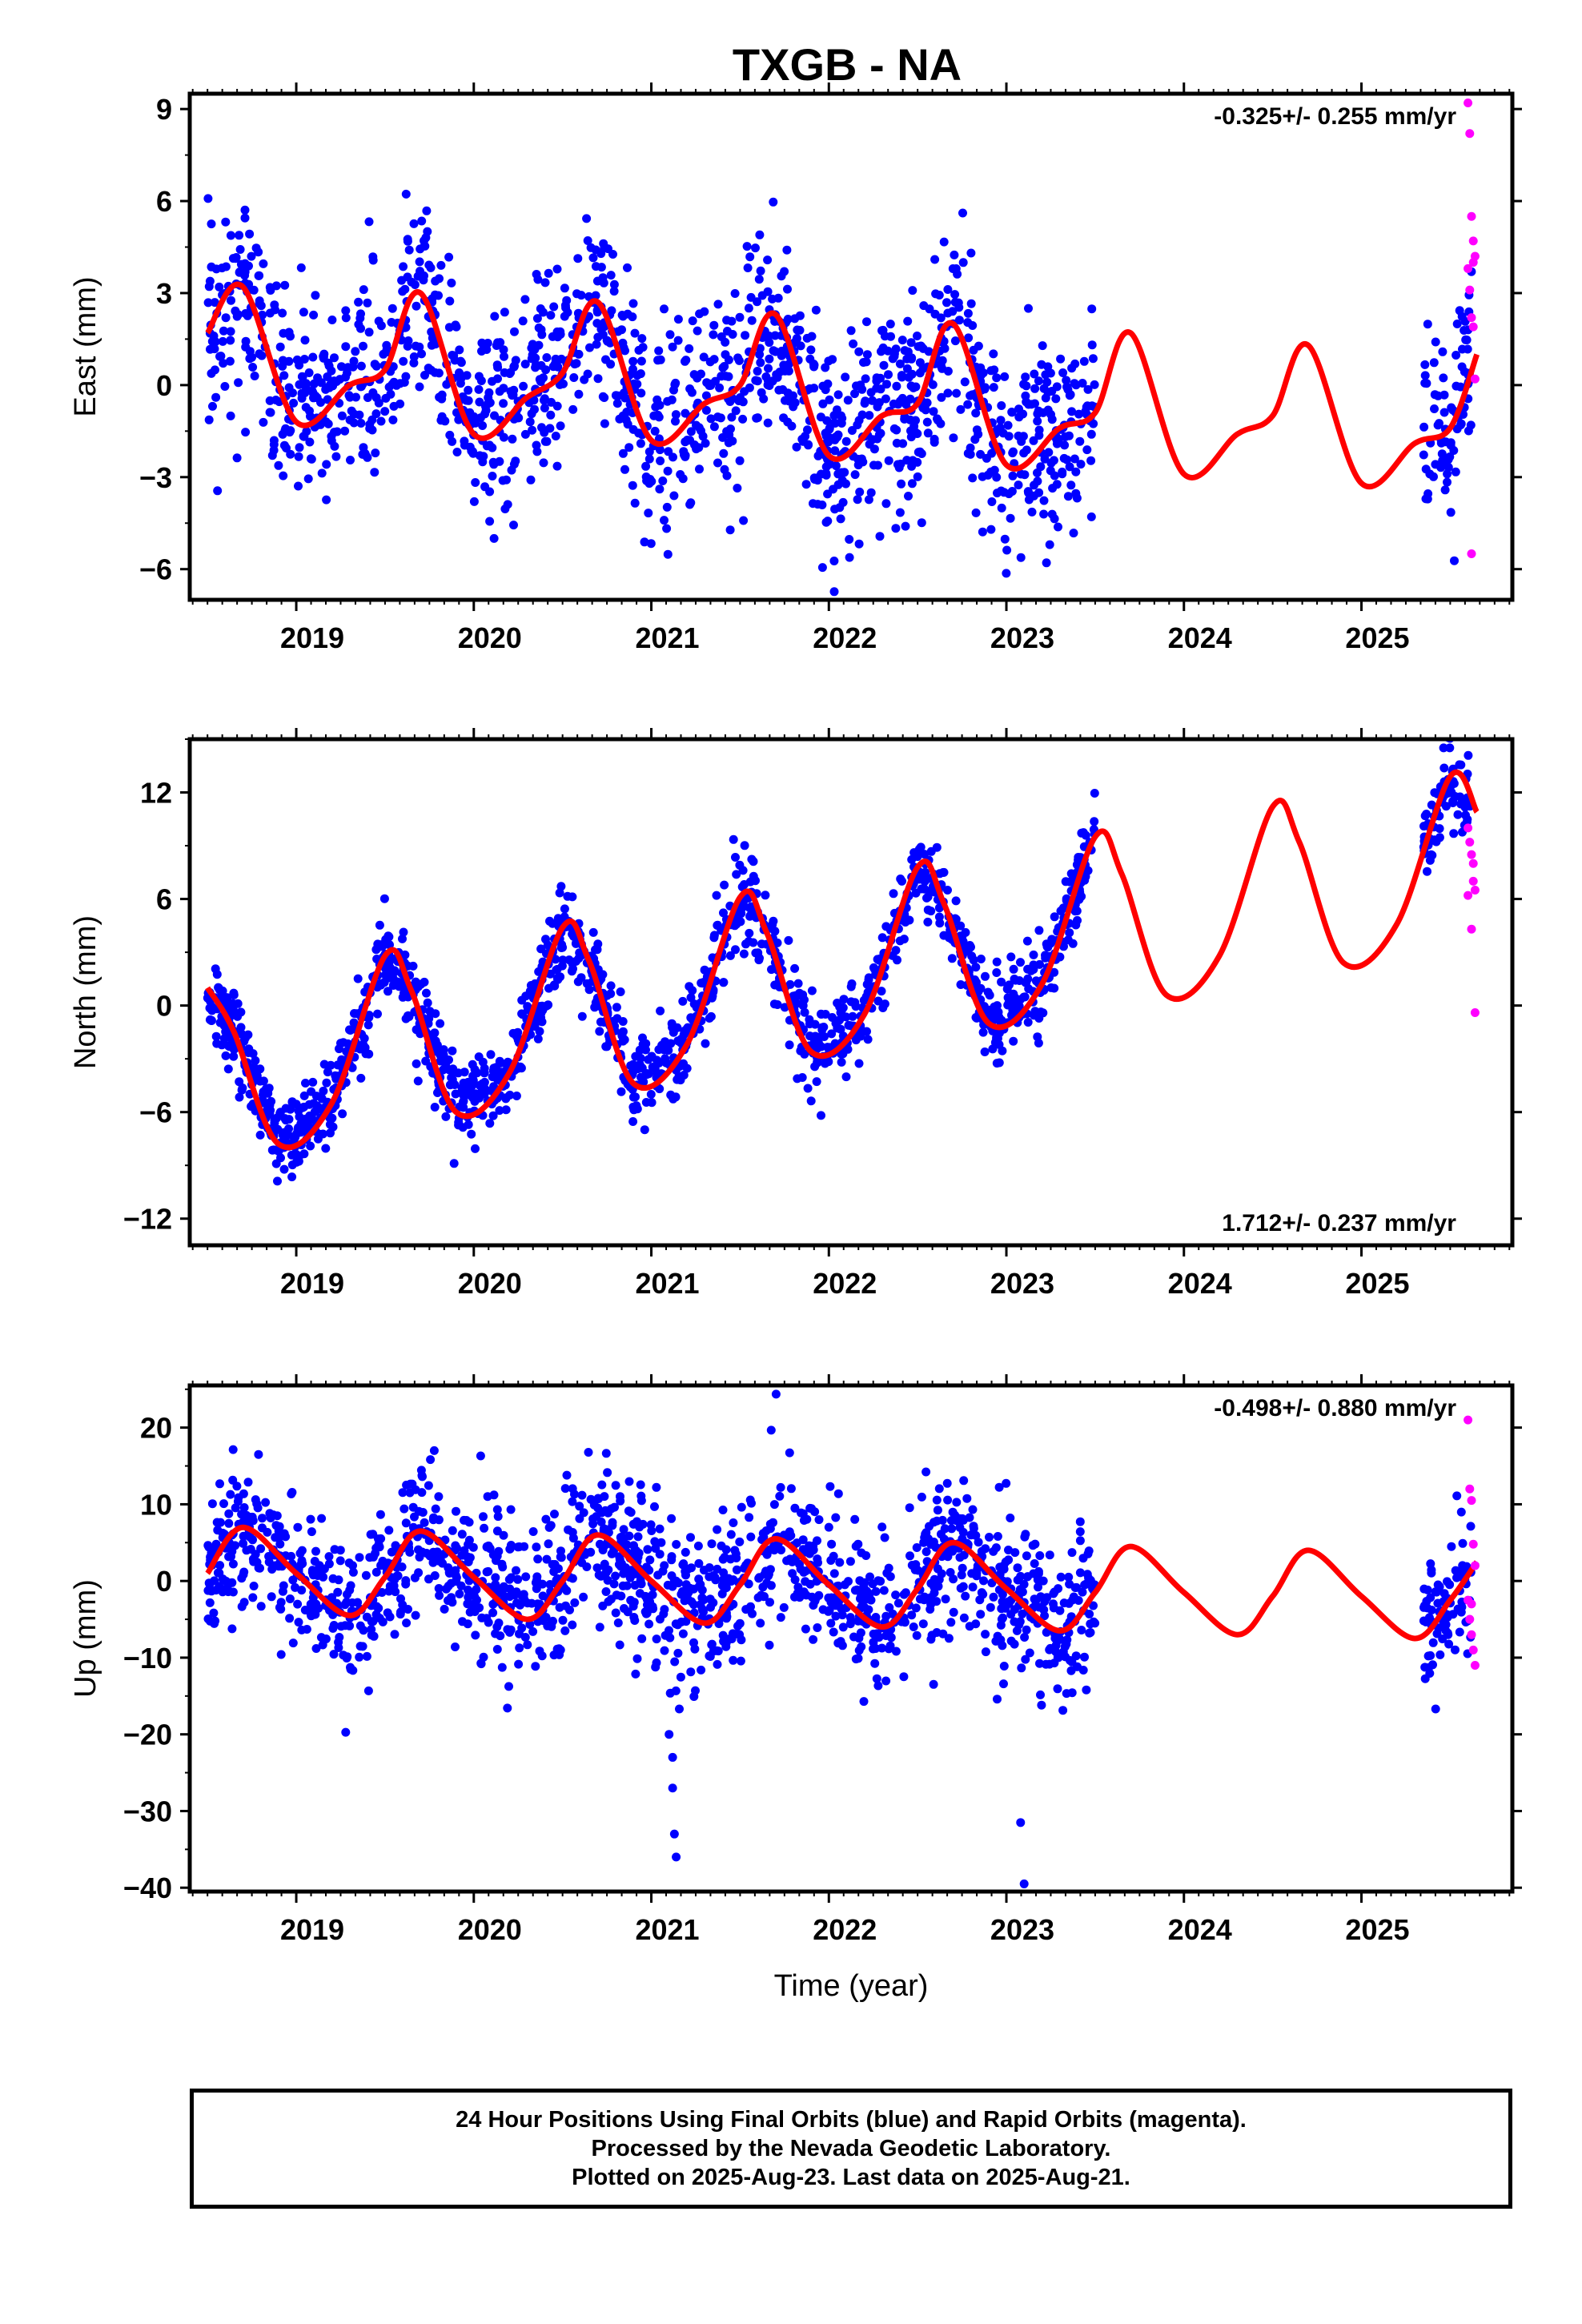 The height and width of the screenshot is (2324, 1582). I want to click on final-orbit-points, so click(840, 393).